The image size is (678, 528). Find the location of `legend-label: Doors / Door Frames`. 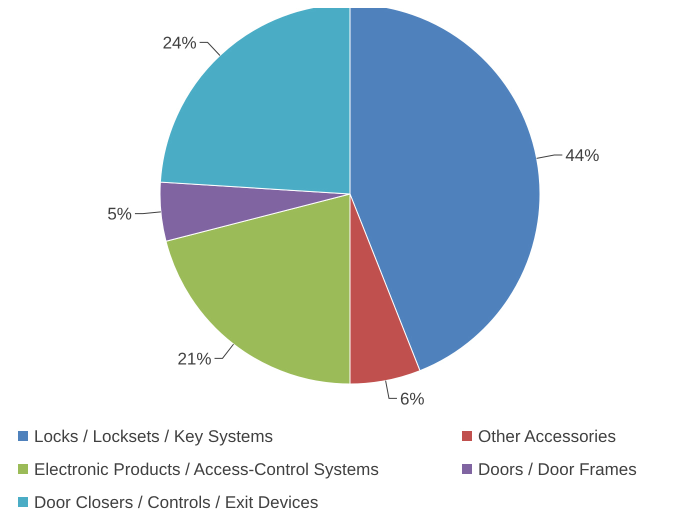

legend-label: Doors / Door Frames is located at coordinates (557, 469).